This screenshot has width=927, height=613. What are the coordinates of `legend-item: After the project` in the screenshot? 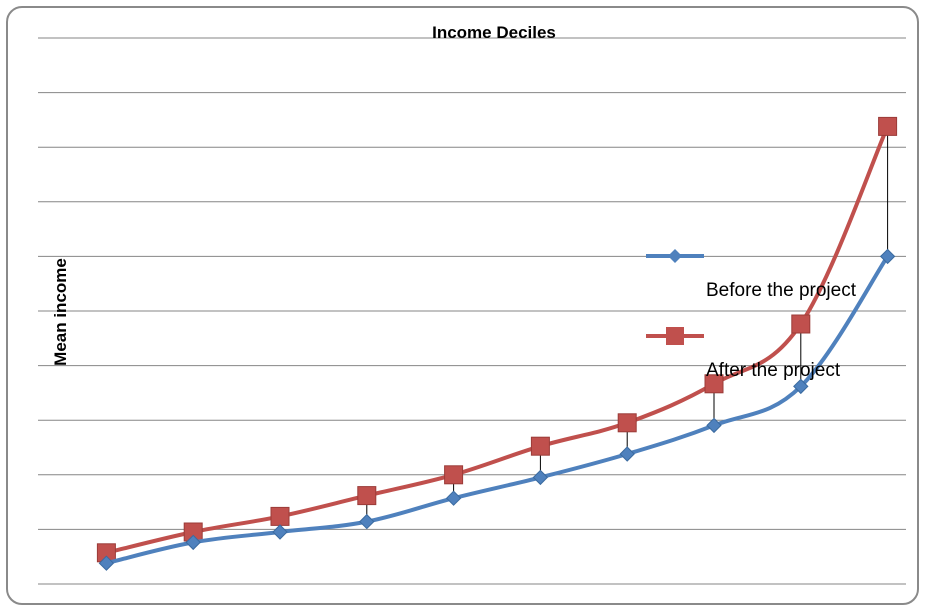 It's located at (743, 354).